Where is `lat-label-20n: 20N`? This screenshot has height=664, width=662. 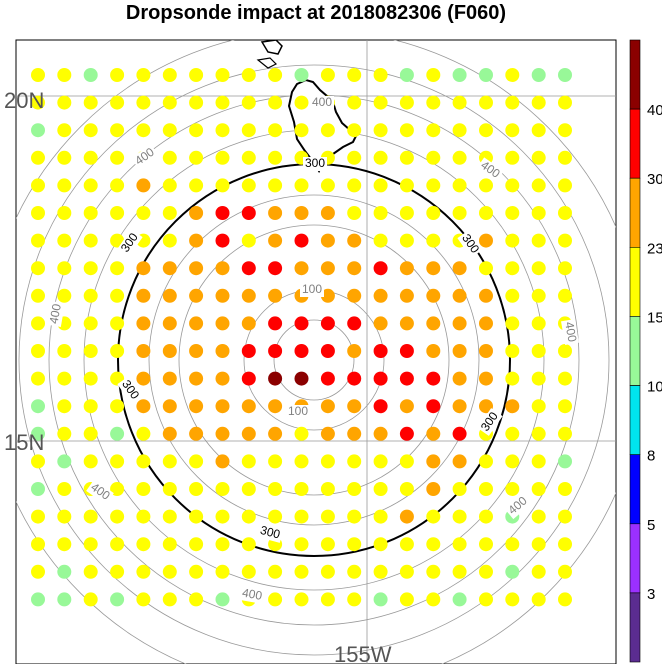
lat-label-20n: 20N is located at coordinates (24, 100).